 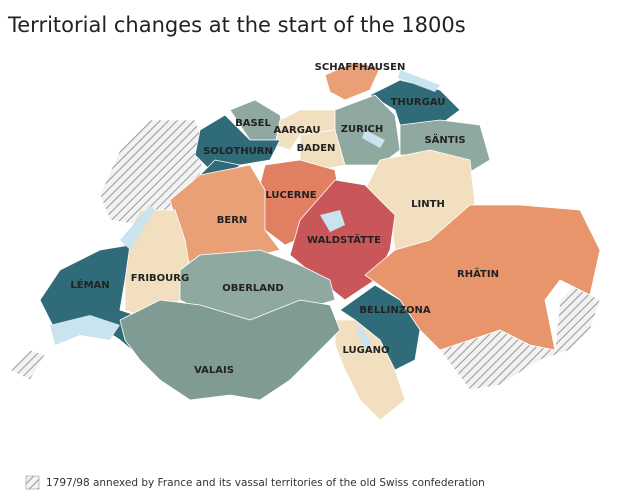 What do you see at coordinates (394, 310) in the screenshot?
I see `region-label: BELLINZONA` at bounding box center [394, 310].